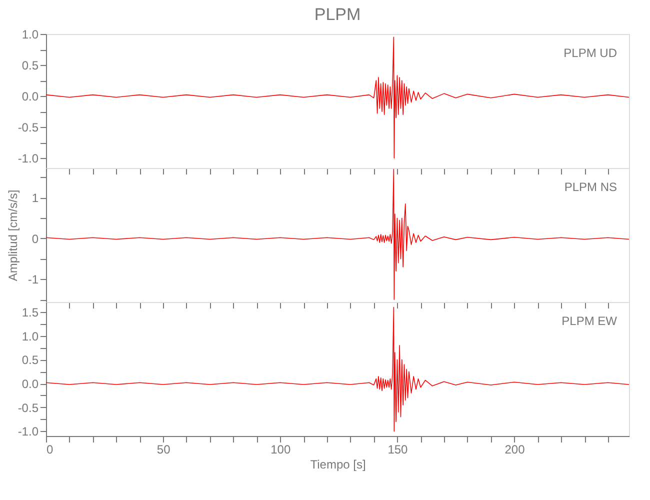 The image size is (650, 500). What do you see at coordinates (515, 449) in the screenshot?
I see `x-tick-label: 200` at bounding box center [515, 449].